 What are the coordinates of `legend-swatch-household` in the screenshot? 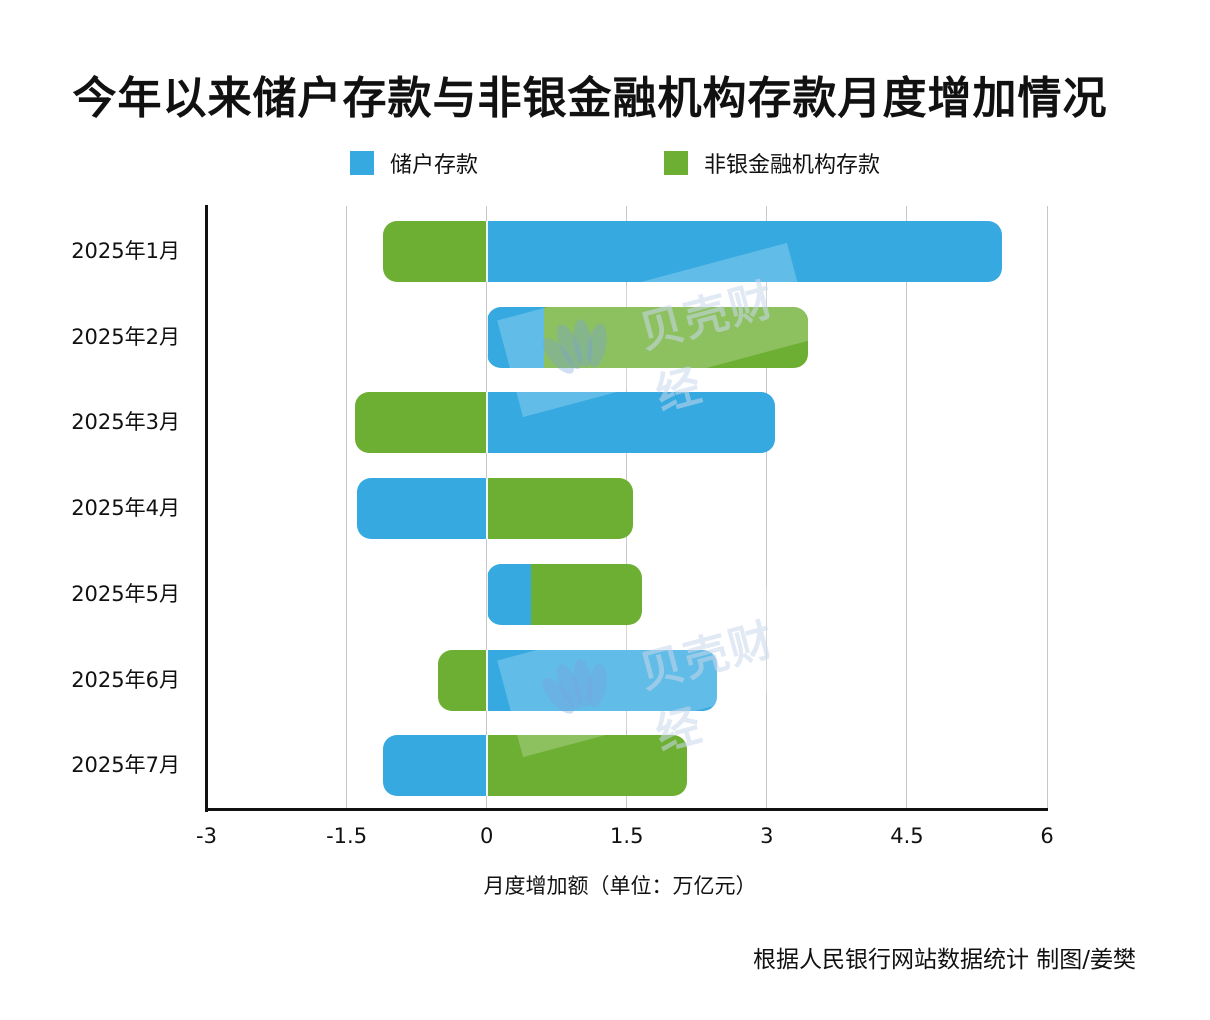 It's located at (362, 163).